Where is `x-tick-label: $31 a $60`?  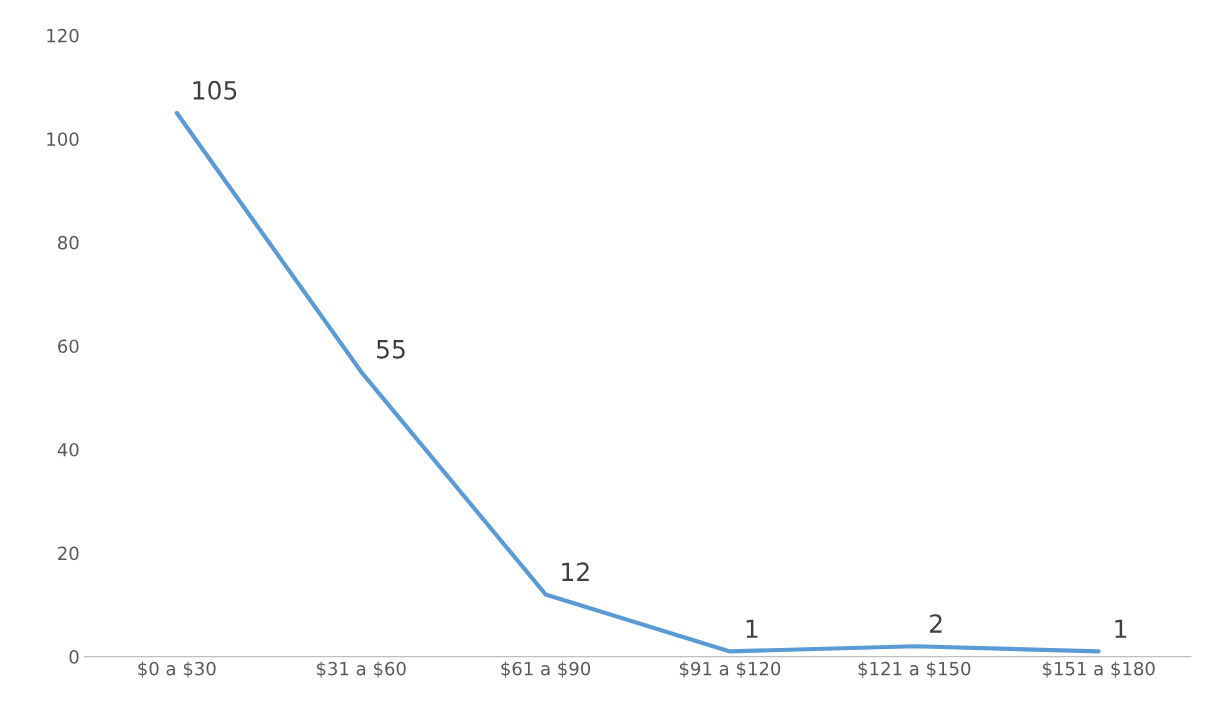 x-tick-label: $31 a $60 is located at coordinates (361, 669).